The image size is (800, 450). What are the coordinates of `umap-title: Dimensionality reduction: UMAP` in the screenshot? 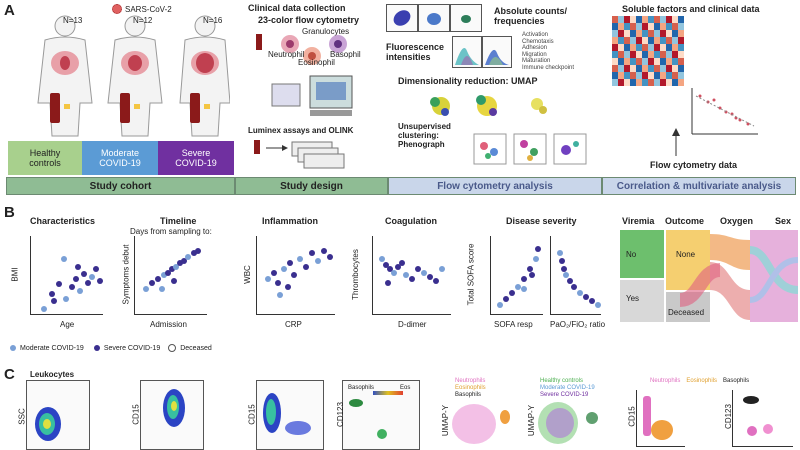 It's located at (468, 81).